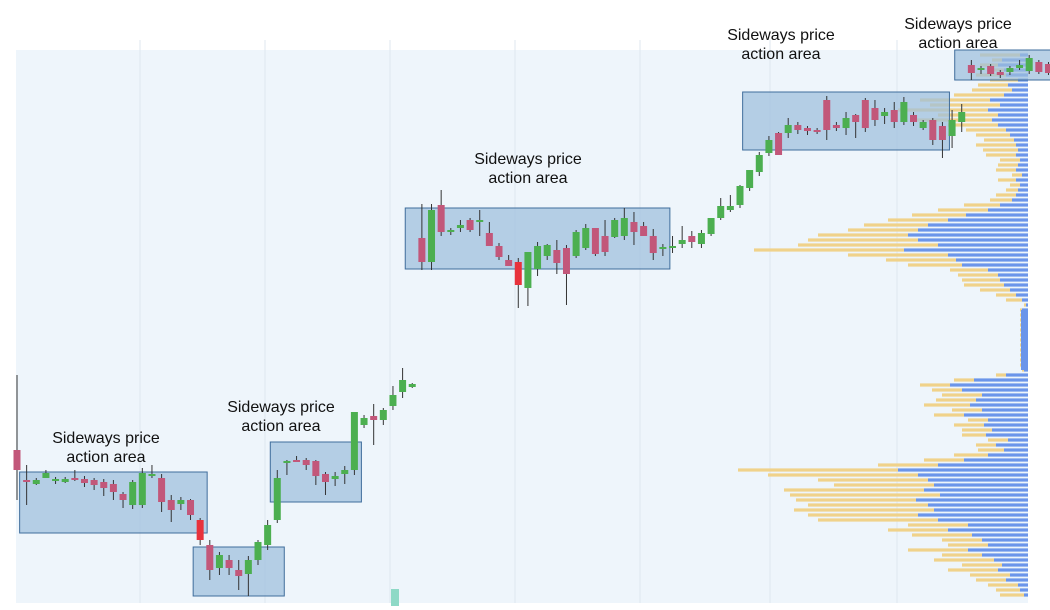 Image resolution: width=1050 pixels, height=610 pixels. I want to click on profile-poc-bar, so click(1024, 340).